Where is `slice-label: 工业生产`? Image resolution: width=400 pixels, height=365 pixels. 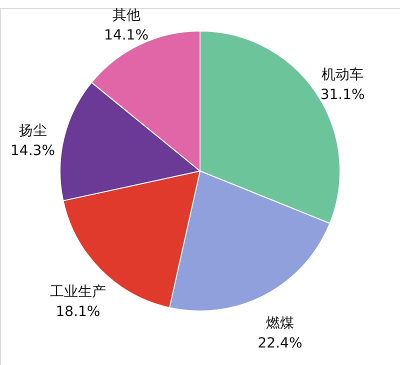 slice-label: 工业生产 is located at coordinates (78, 292).